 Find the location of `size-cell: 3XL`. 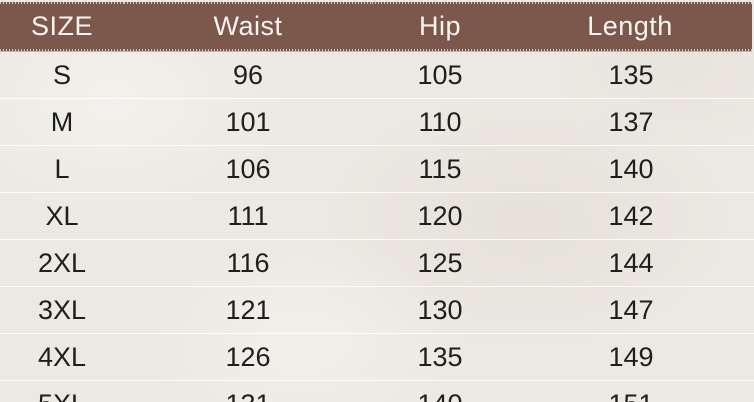

size-cell: 3XL is located at coordinates (62, 310).